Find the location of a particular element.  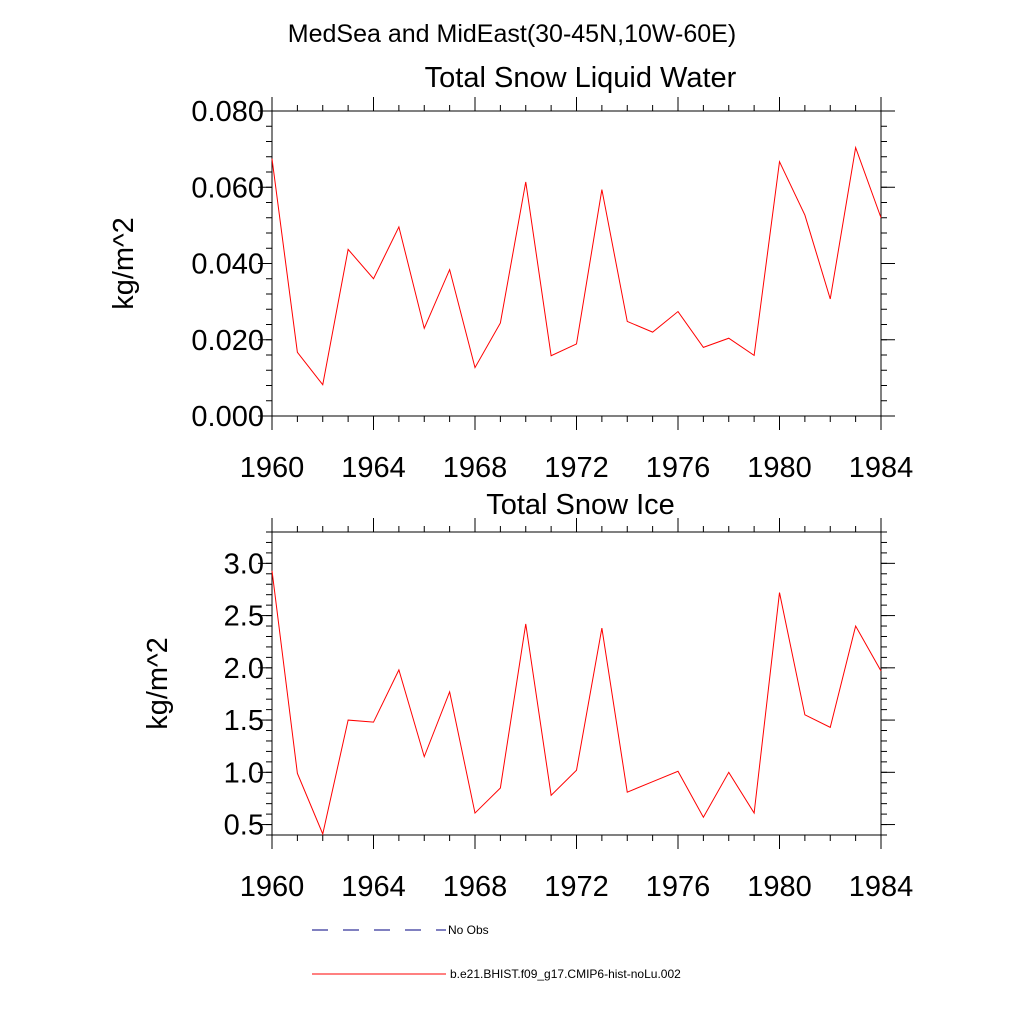

y-tick-label: 2.5 is located at coordinates (244, 617).